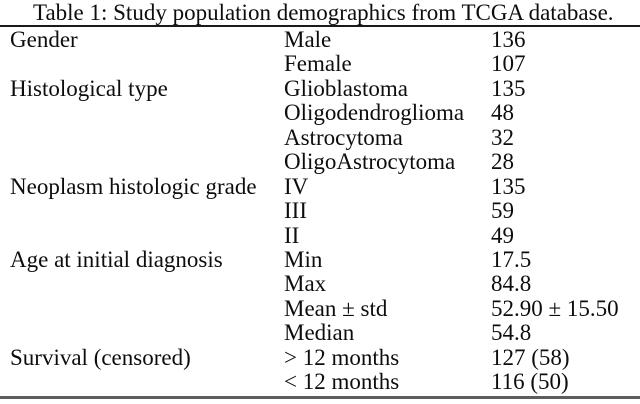 The height and width of the screenshot is (404, 640). I want to click on table-top-rule, so click(320, 26).